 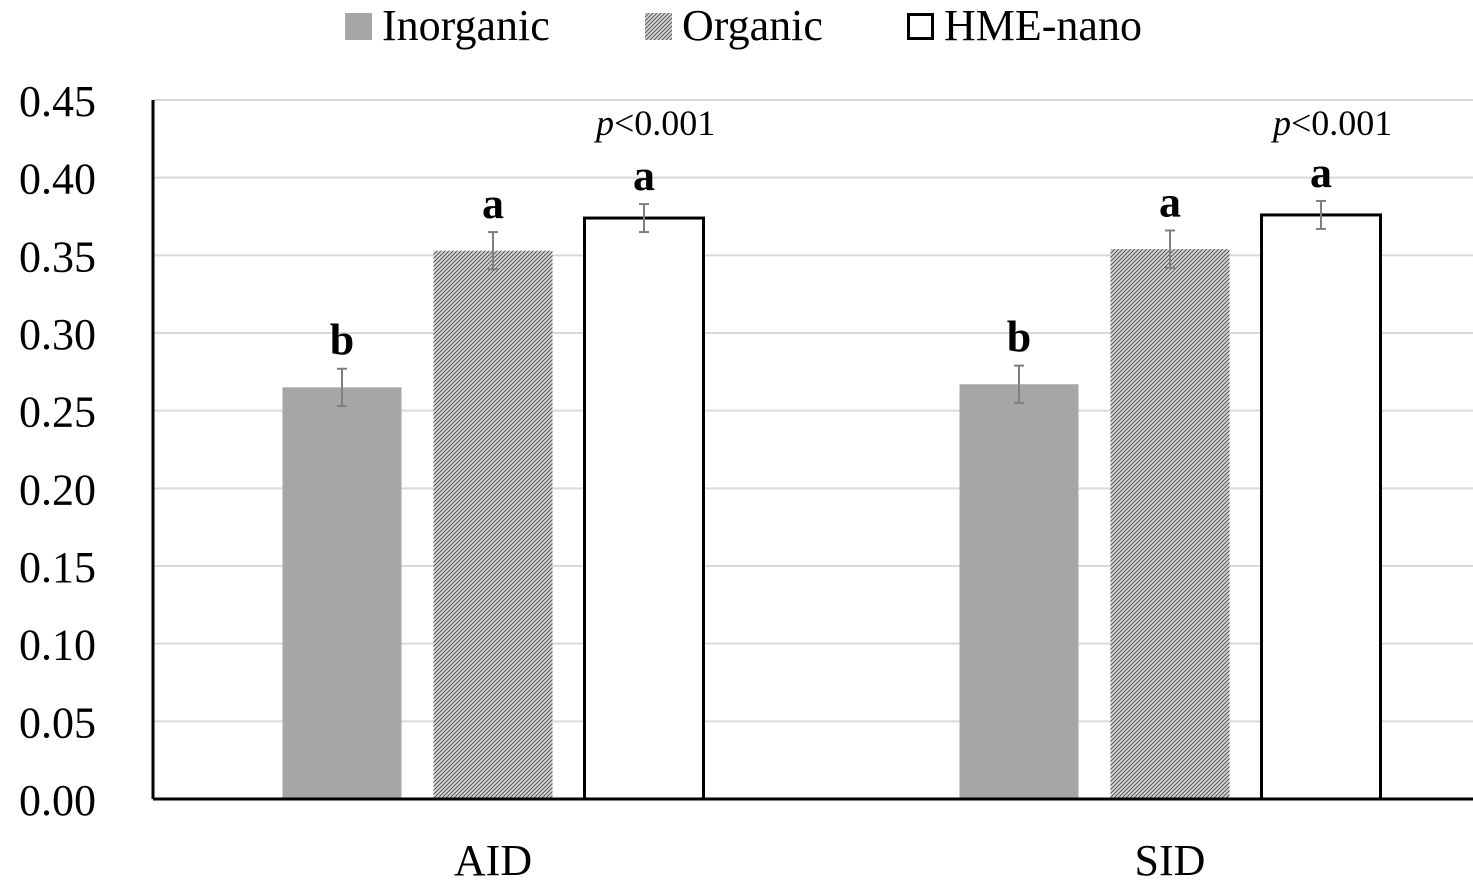 I want to click on y-tick-label: 0.20, so click(x=57, y=489).